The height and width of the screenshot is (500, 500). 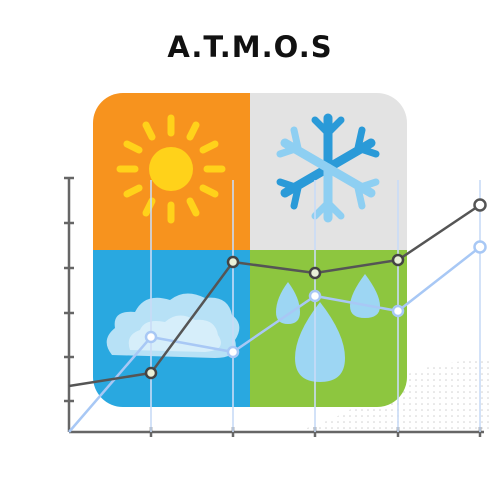 What do you see at coordinates (250, 47) in the screenshot?
I see `logo-title: A.T.M.O.S` at bounding box center [250, 47].